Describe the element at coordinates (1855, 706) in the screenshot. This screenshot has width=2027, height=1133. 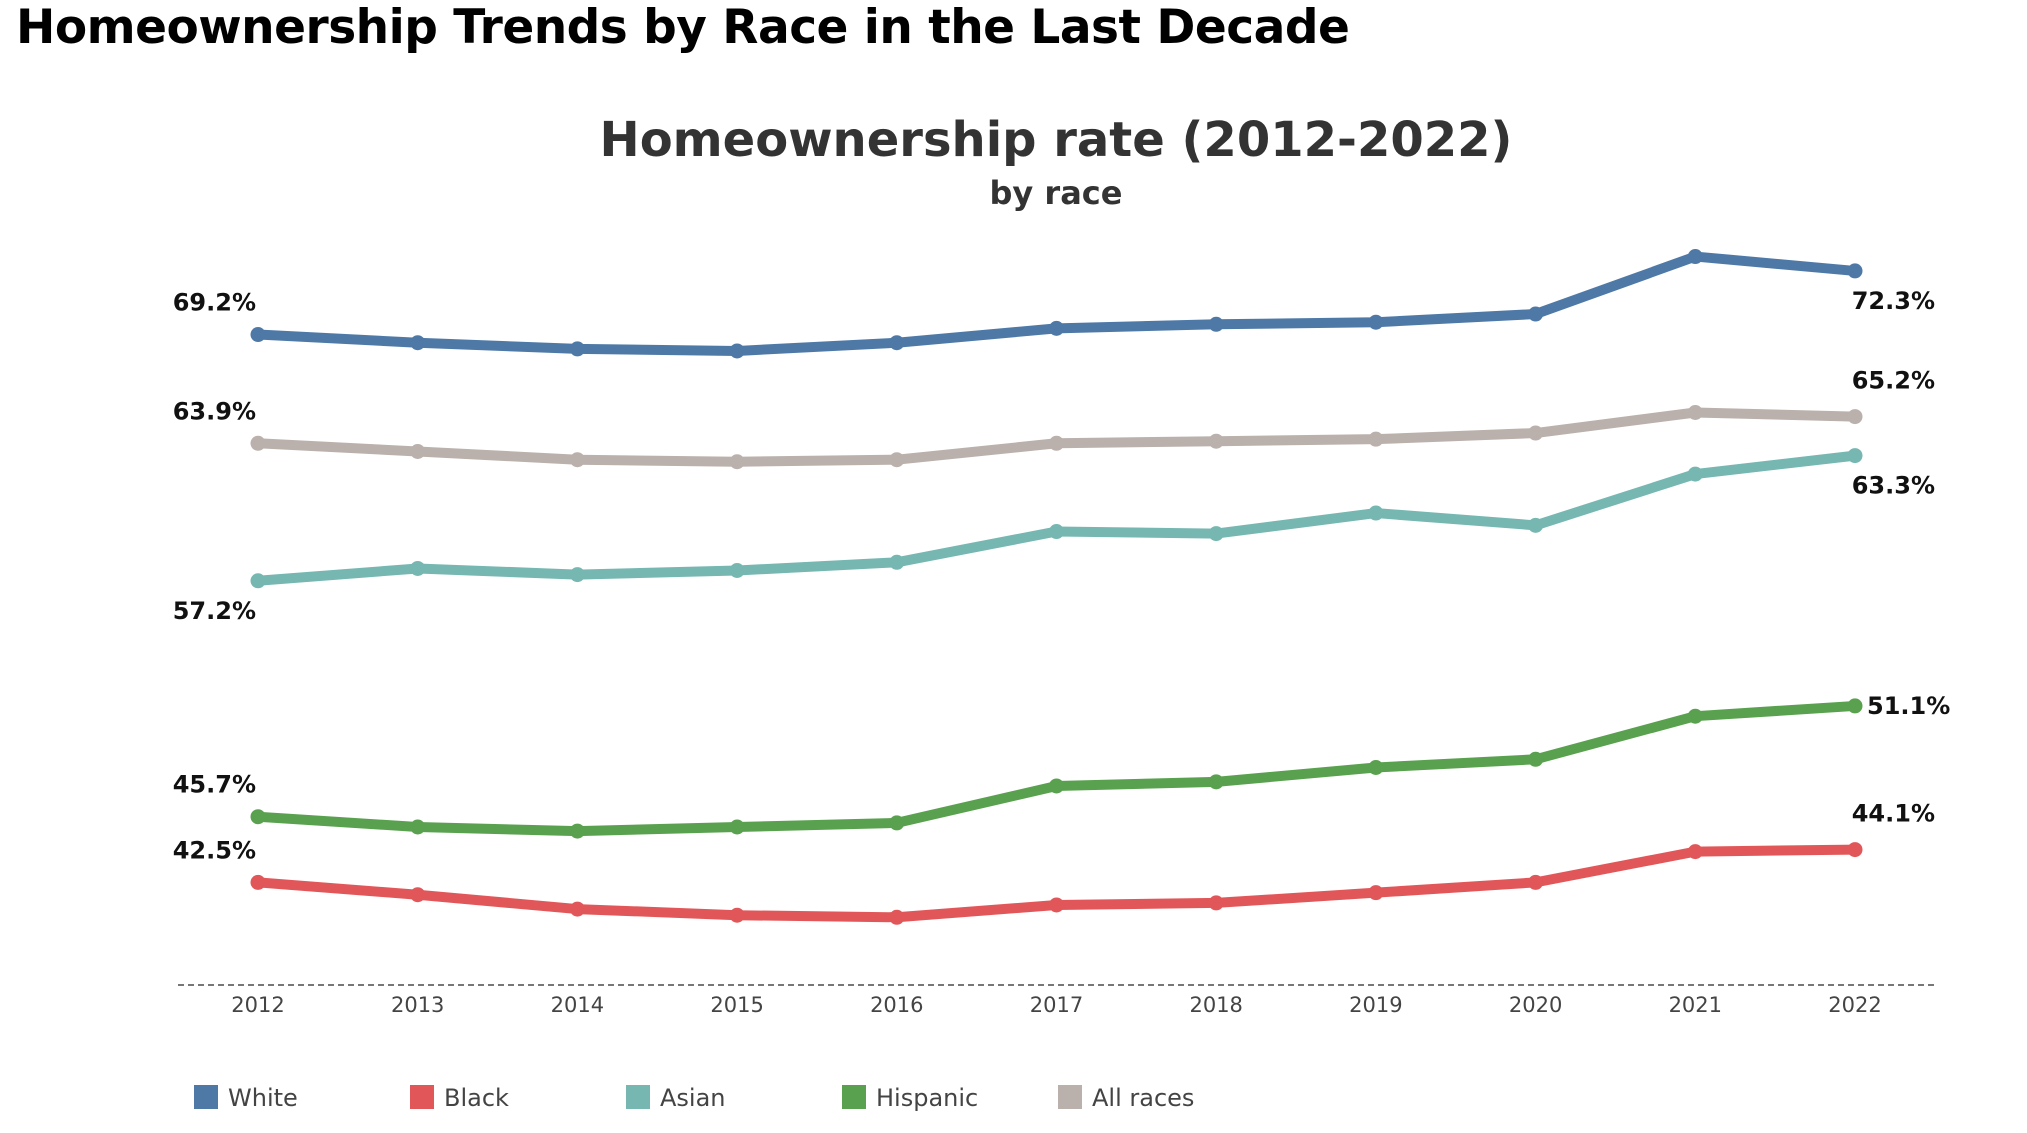
I see `data-point-hispanic-2022` at that location.